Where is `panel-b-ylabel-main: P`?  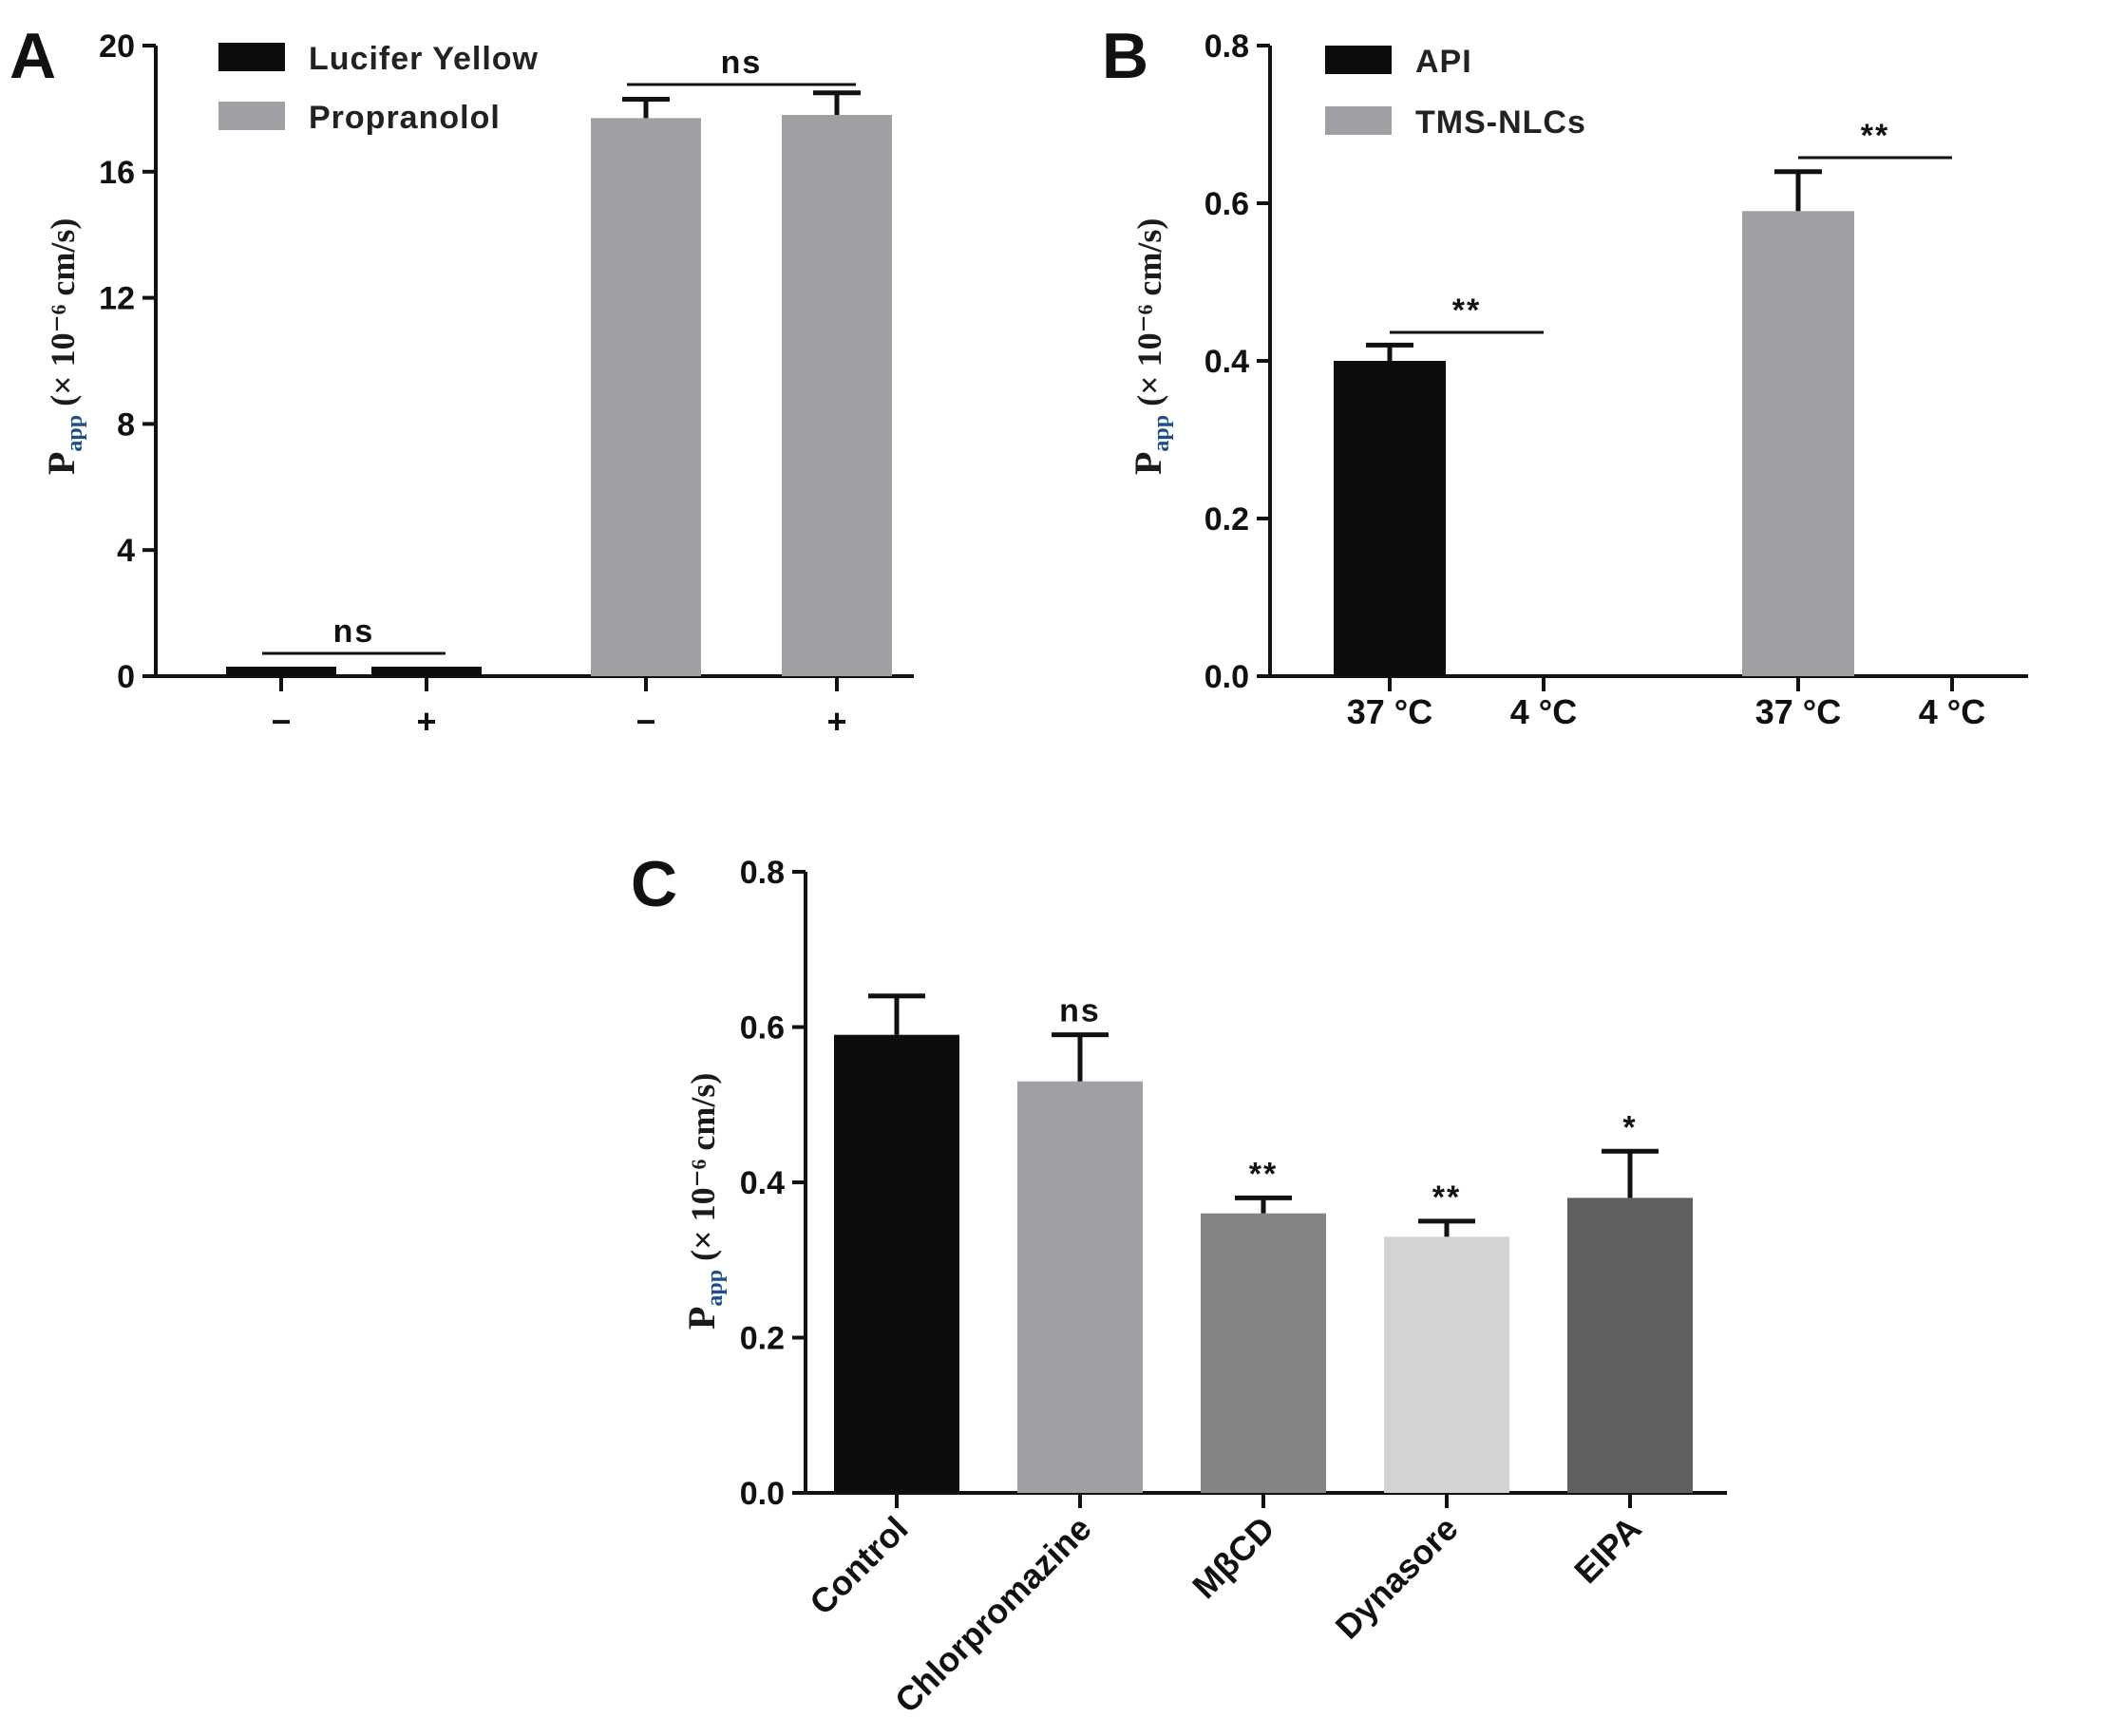 panel-b-ylabel-main: P is located at coordinates (1148, 464).